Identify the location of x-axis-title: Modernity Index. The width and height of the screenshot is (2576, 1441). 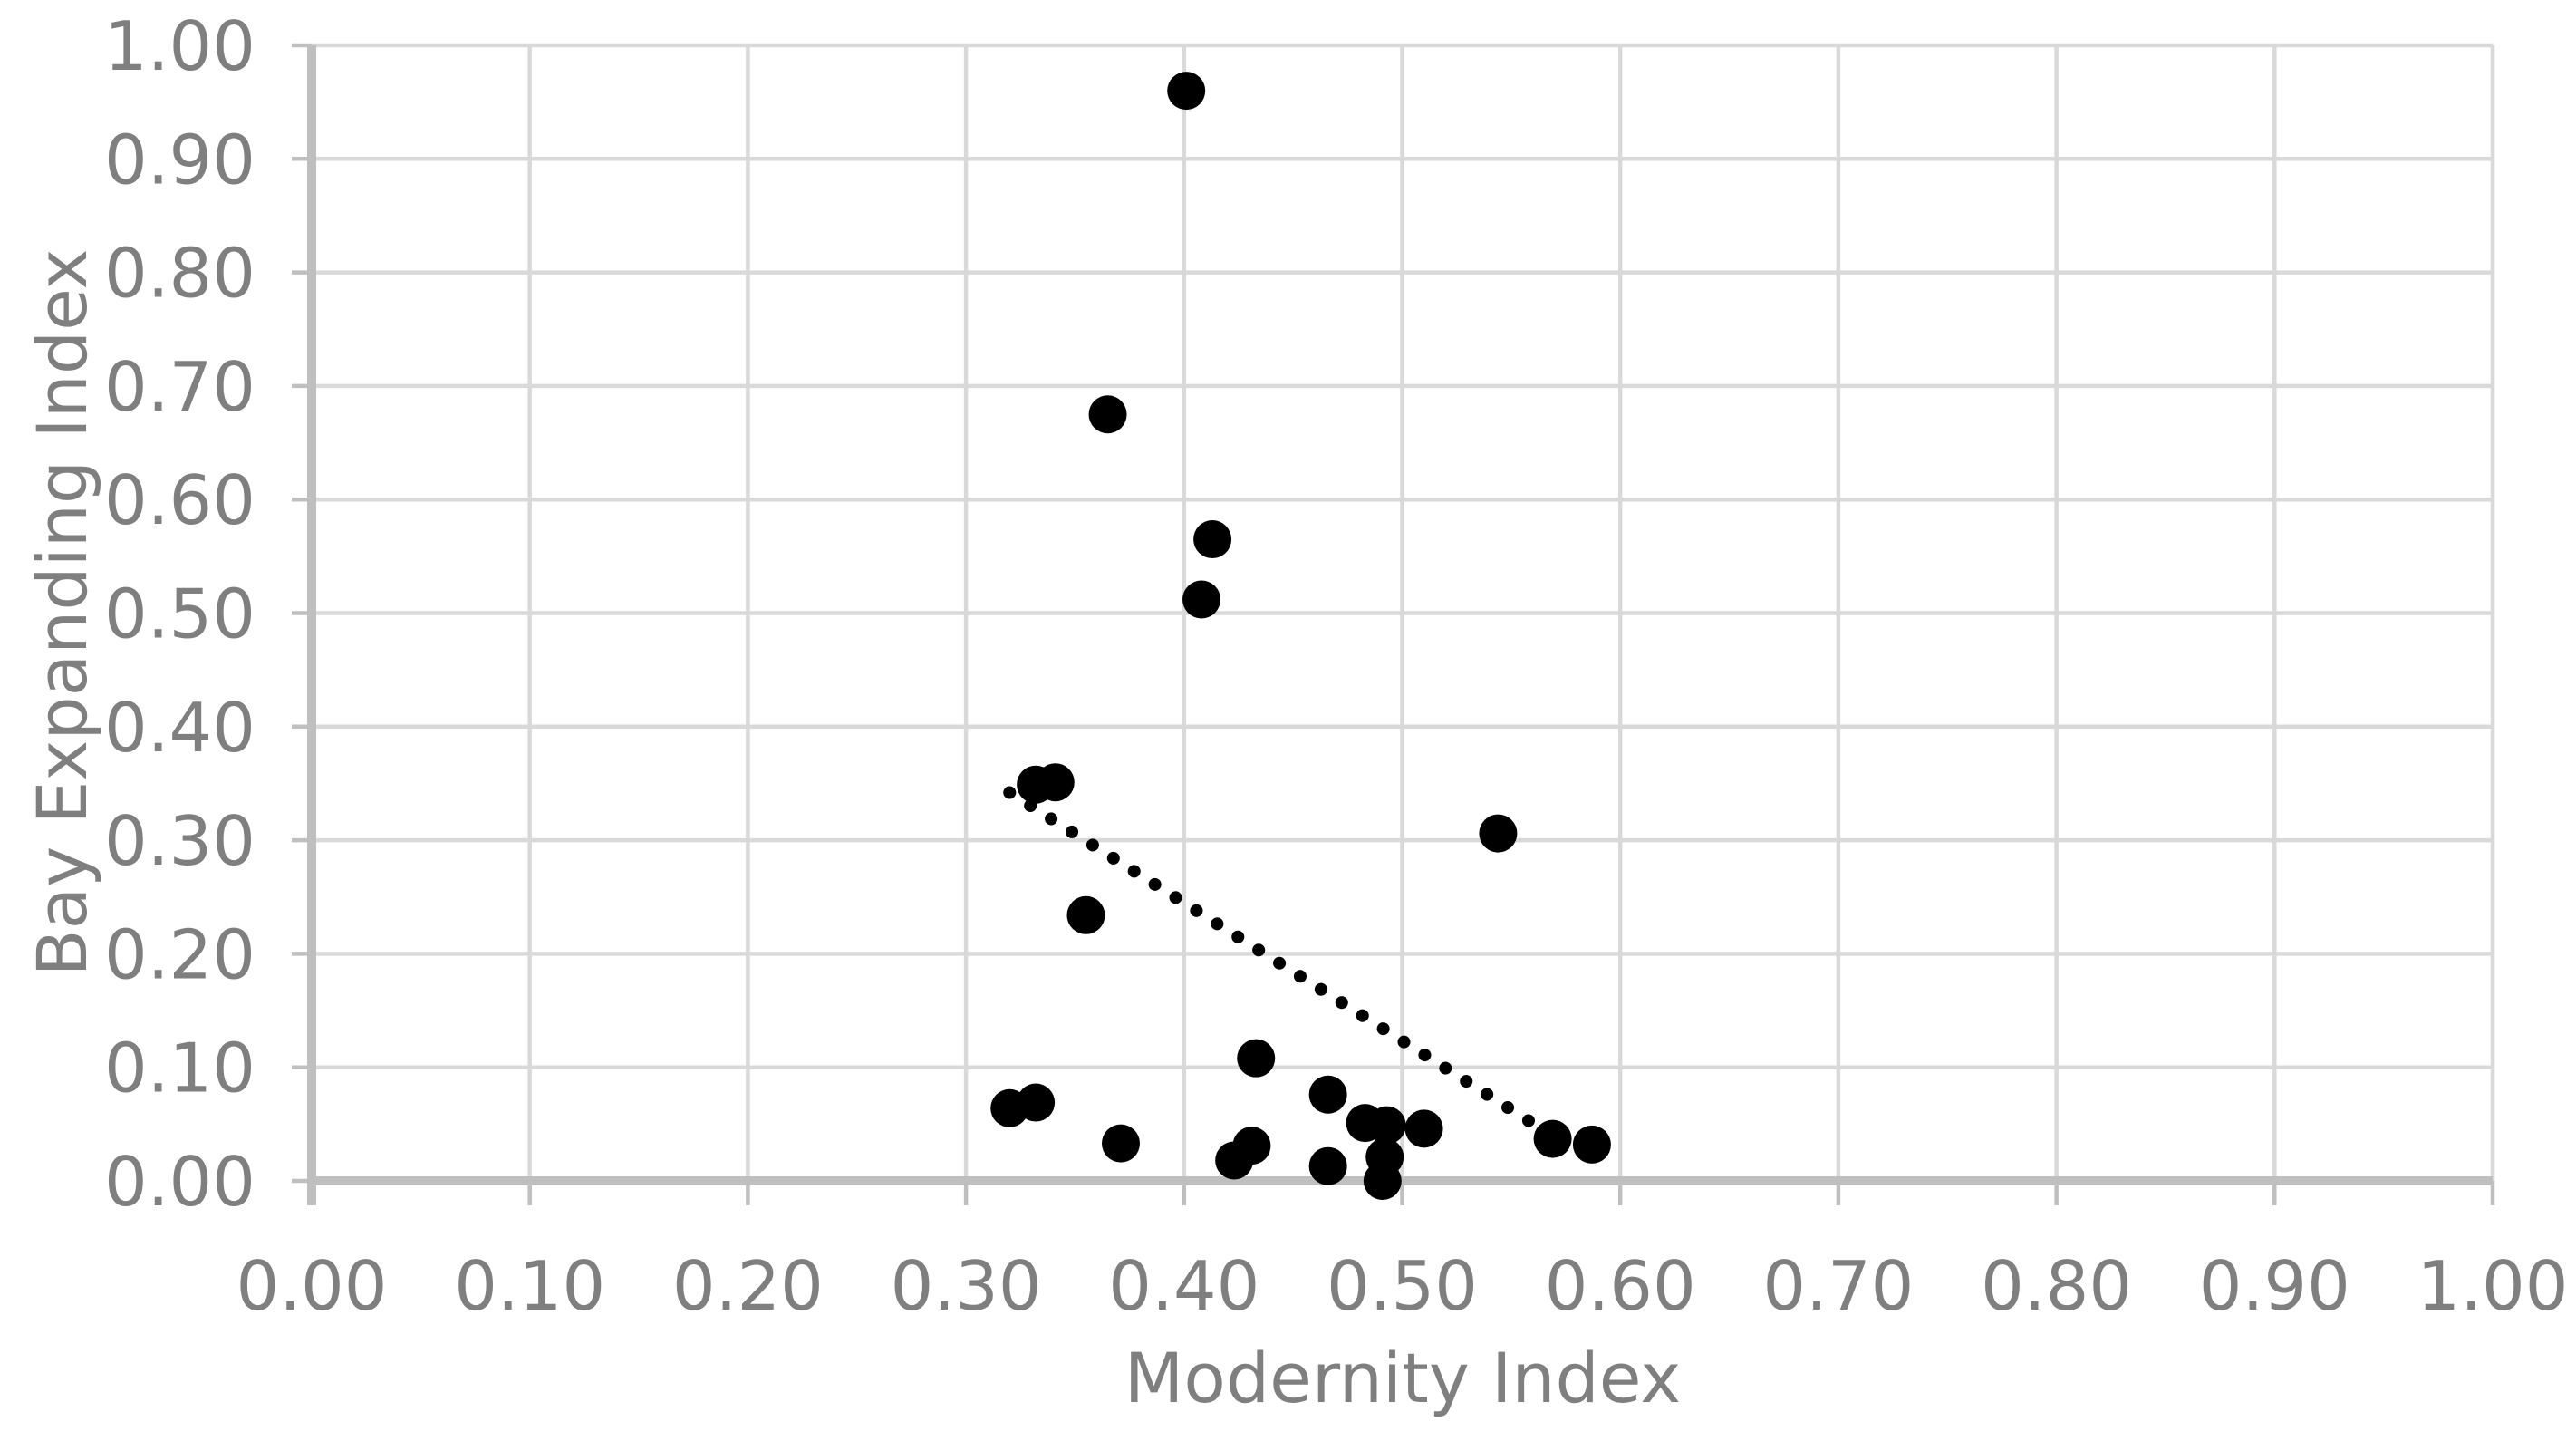
(1402, 1378).